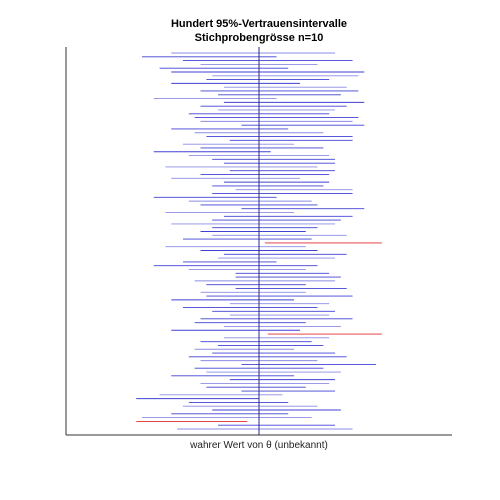 The height and width of the screenshot is (500, 500). I want to click on chart-subtitle: Stichprobengrösse n=10, so click(259, 38).